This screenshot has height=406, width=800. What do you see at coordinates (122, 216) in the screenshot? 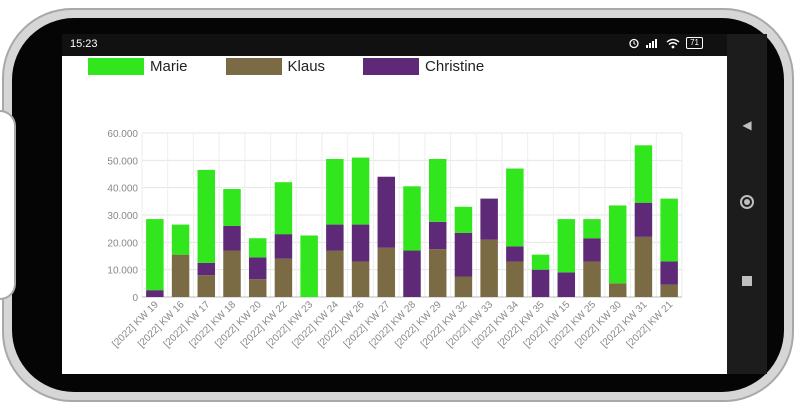
I see `y-tick-label: 30.000` at bounding box center [122, 216].